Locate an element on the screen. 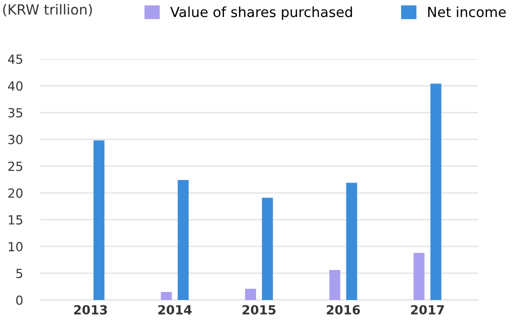 This screenshot has width=519, height=323. y-tick-label: 25 is located at coordinates (15, 167).